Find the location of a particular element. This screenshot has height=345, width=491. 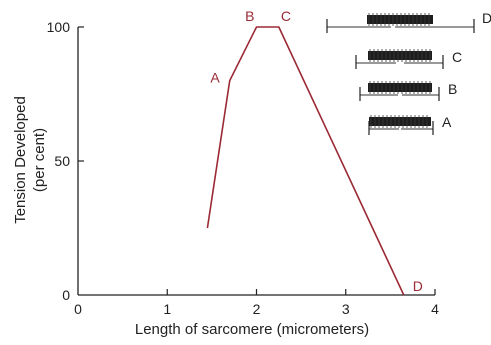

x-tick-label: 0 is located at coordinates (78, 309).